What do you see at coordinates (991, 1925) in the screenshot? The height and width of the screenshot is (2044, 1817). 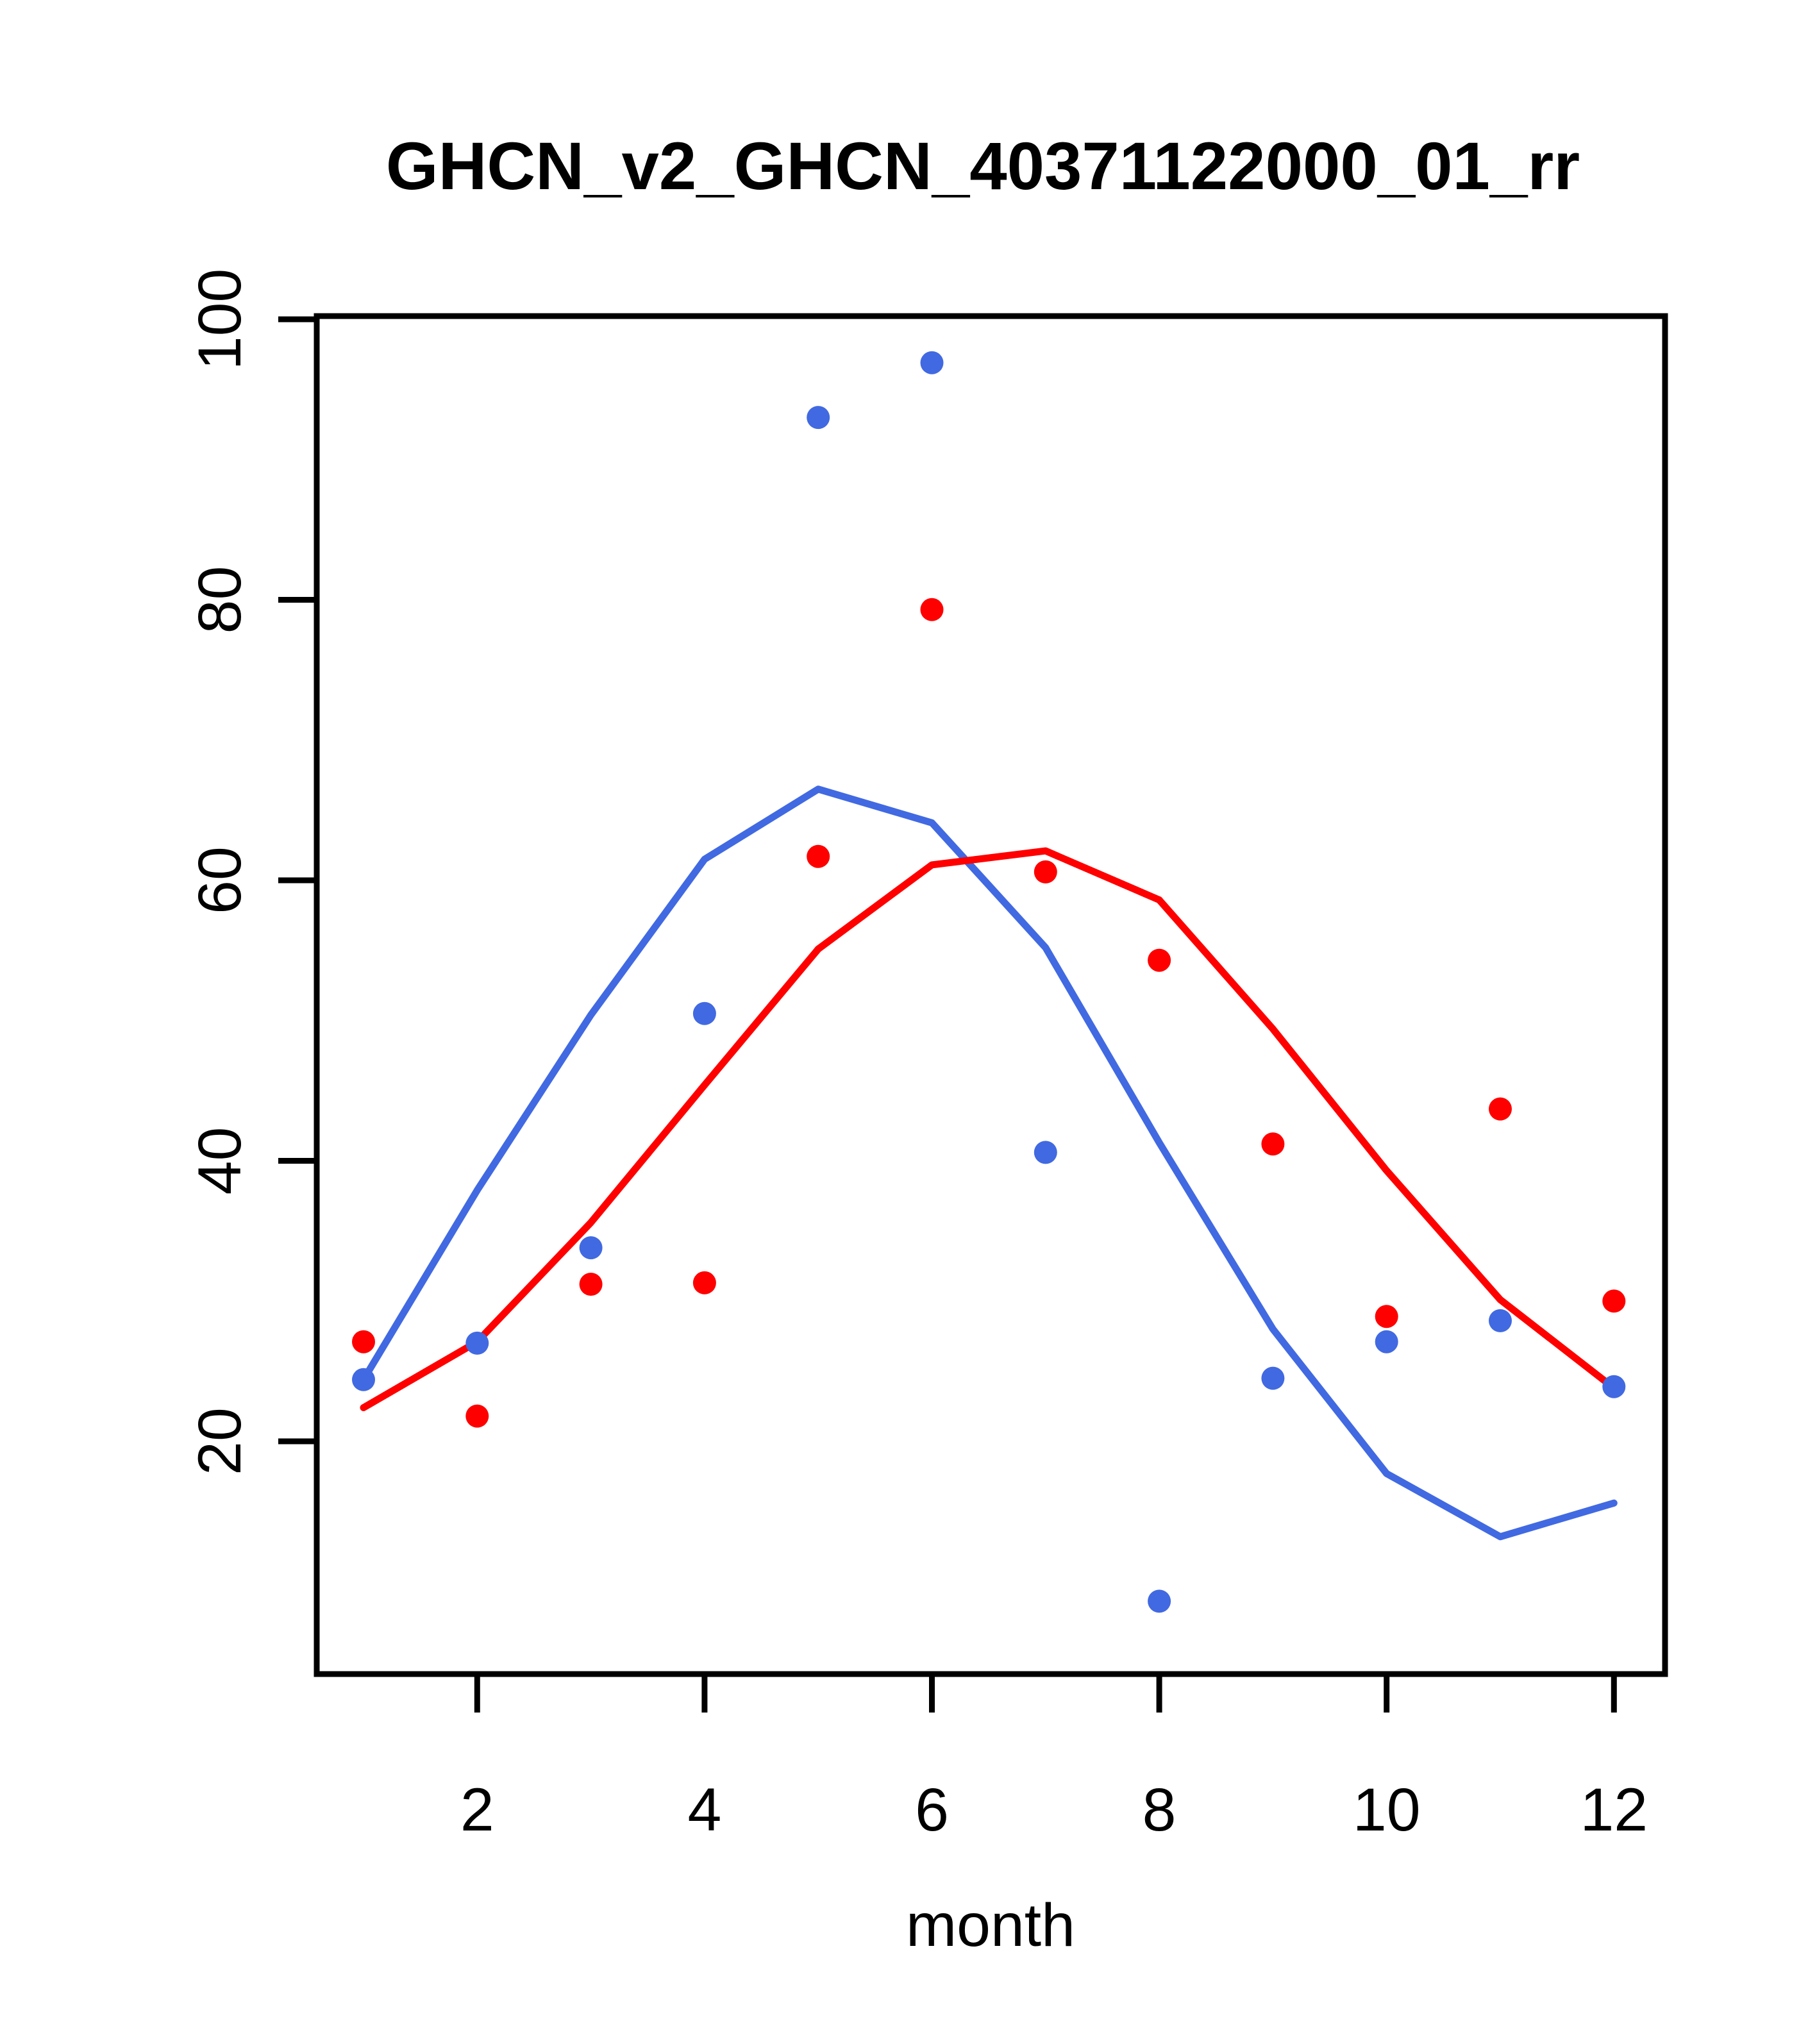 I see `x-axis-label: month` at bounding box center [991, 1925].